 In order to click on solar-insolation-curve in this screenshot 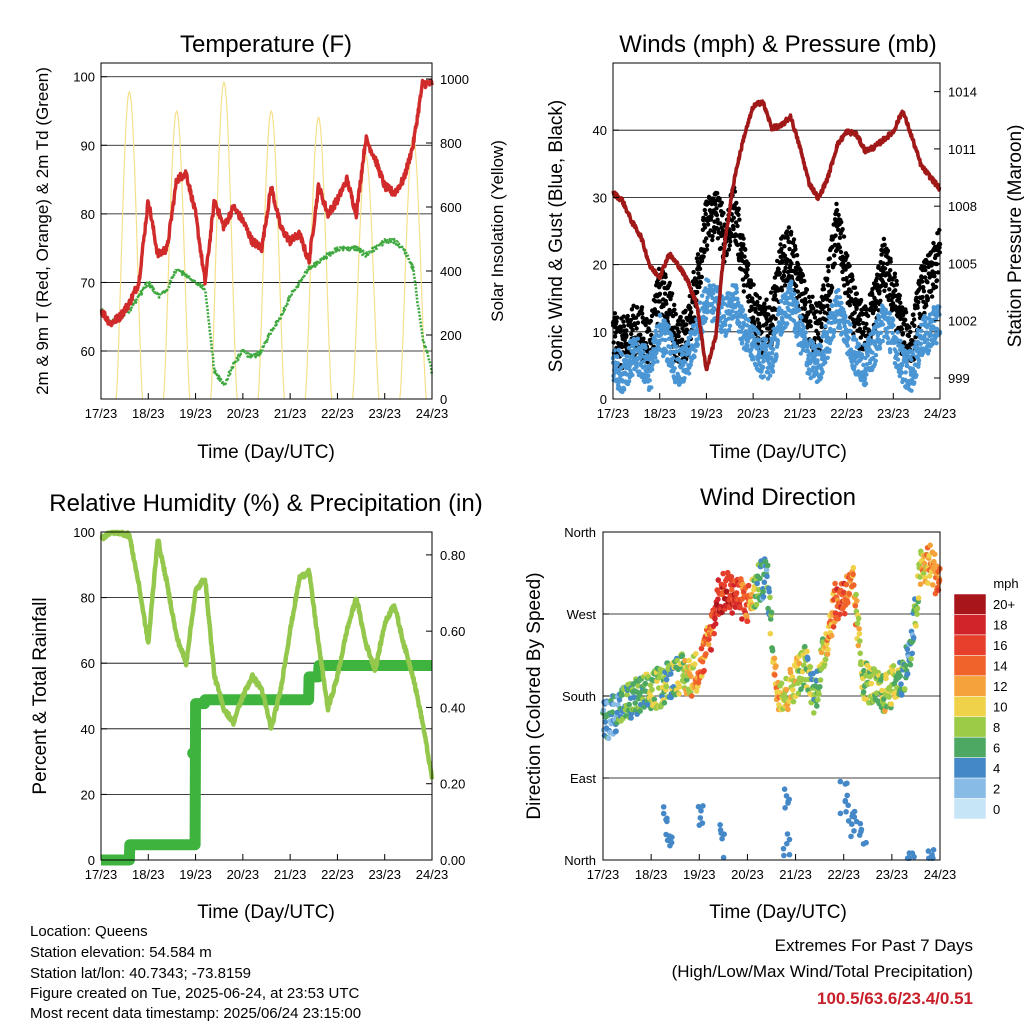, I will do `click(318, 258)`.